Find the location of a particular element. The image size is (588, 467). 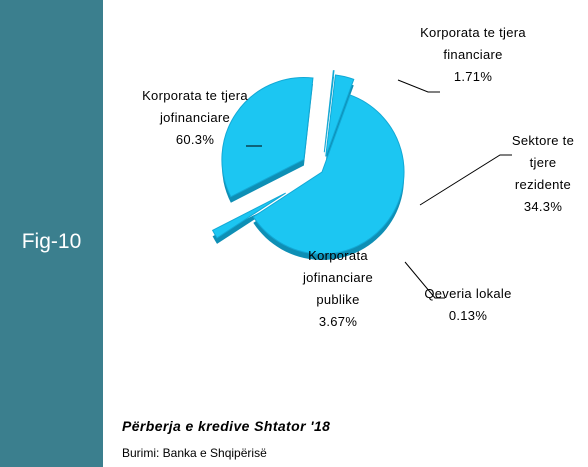

slice-label: Qeveria lokale 0.13% is located at coordinates (468, 305).